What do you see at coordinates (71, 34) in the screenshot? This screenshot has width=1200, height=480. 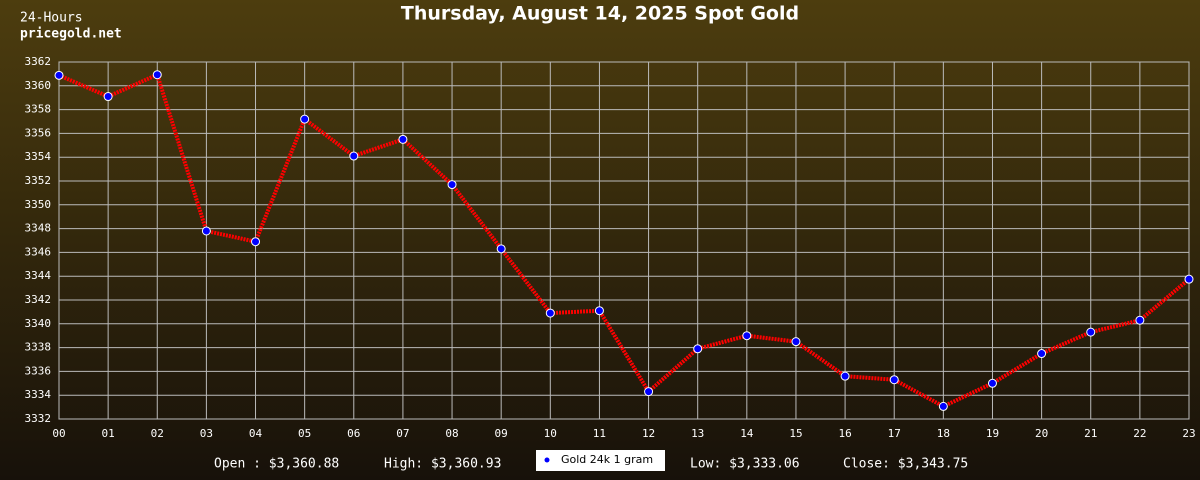 I see `corner-label: pricegold.net` at bounding box center [71, 34].